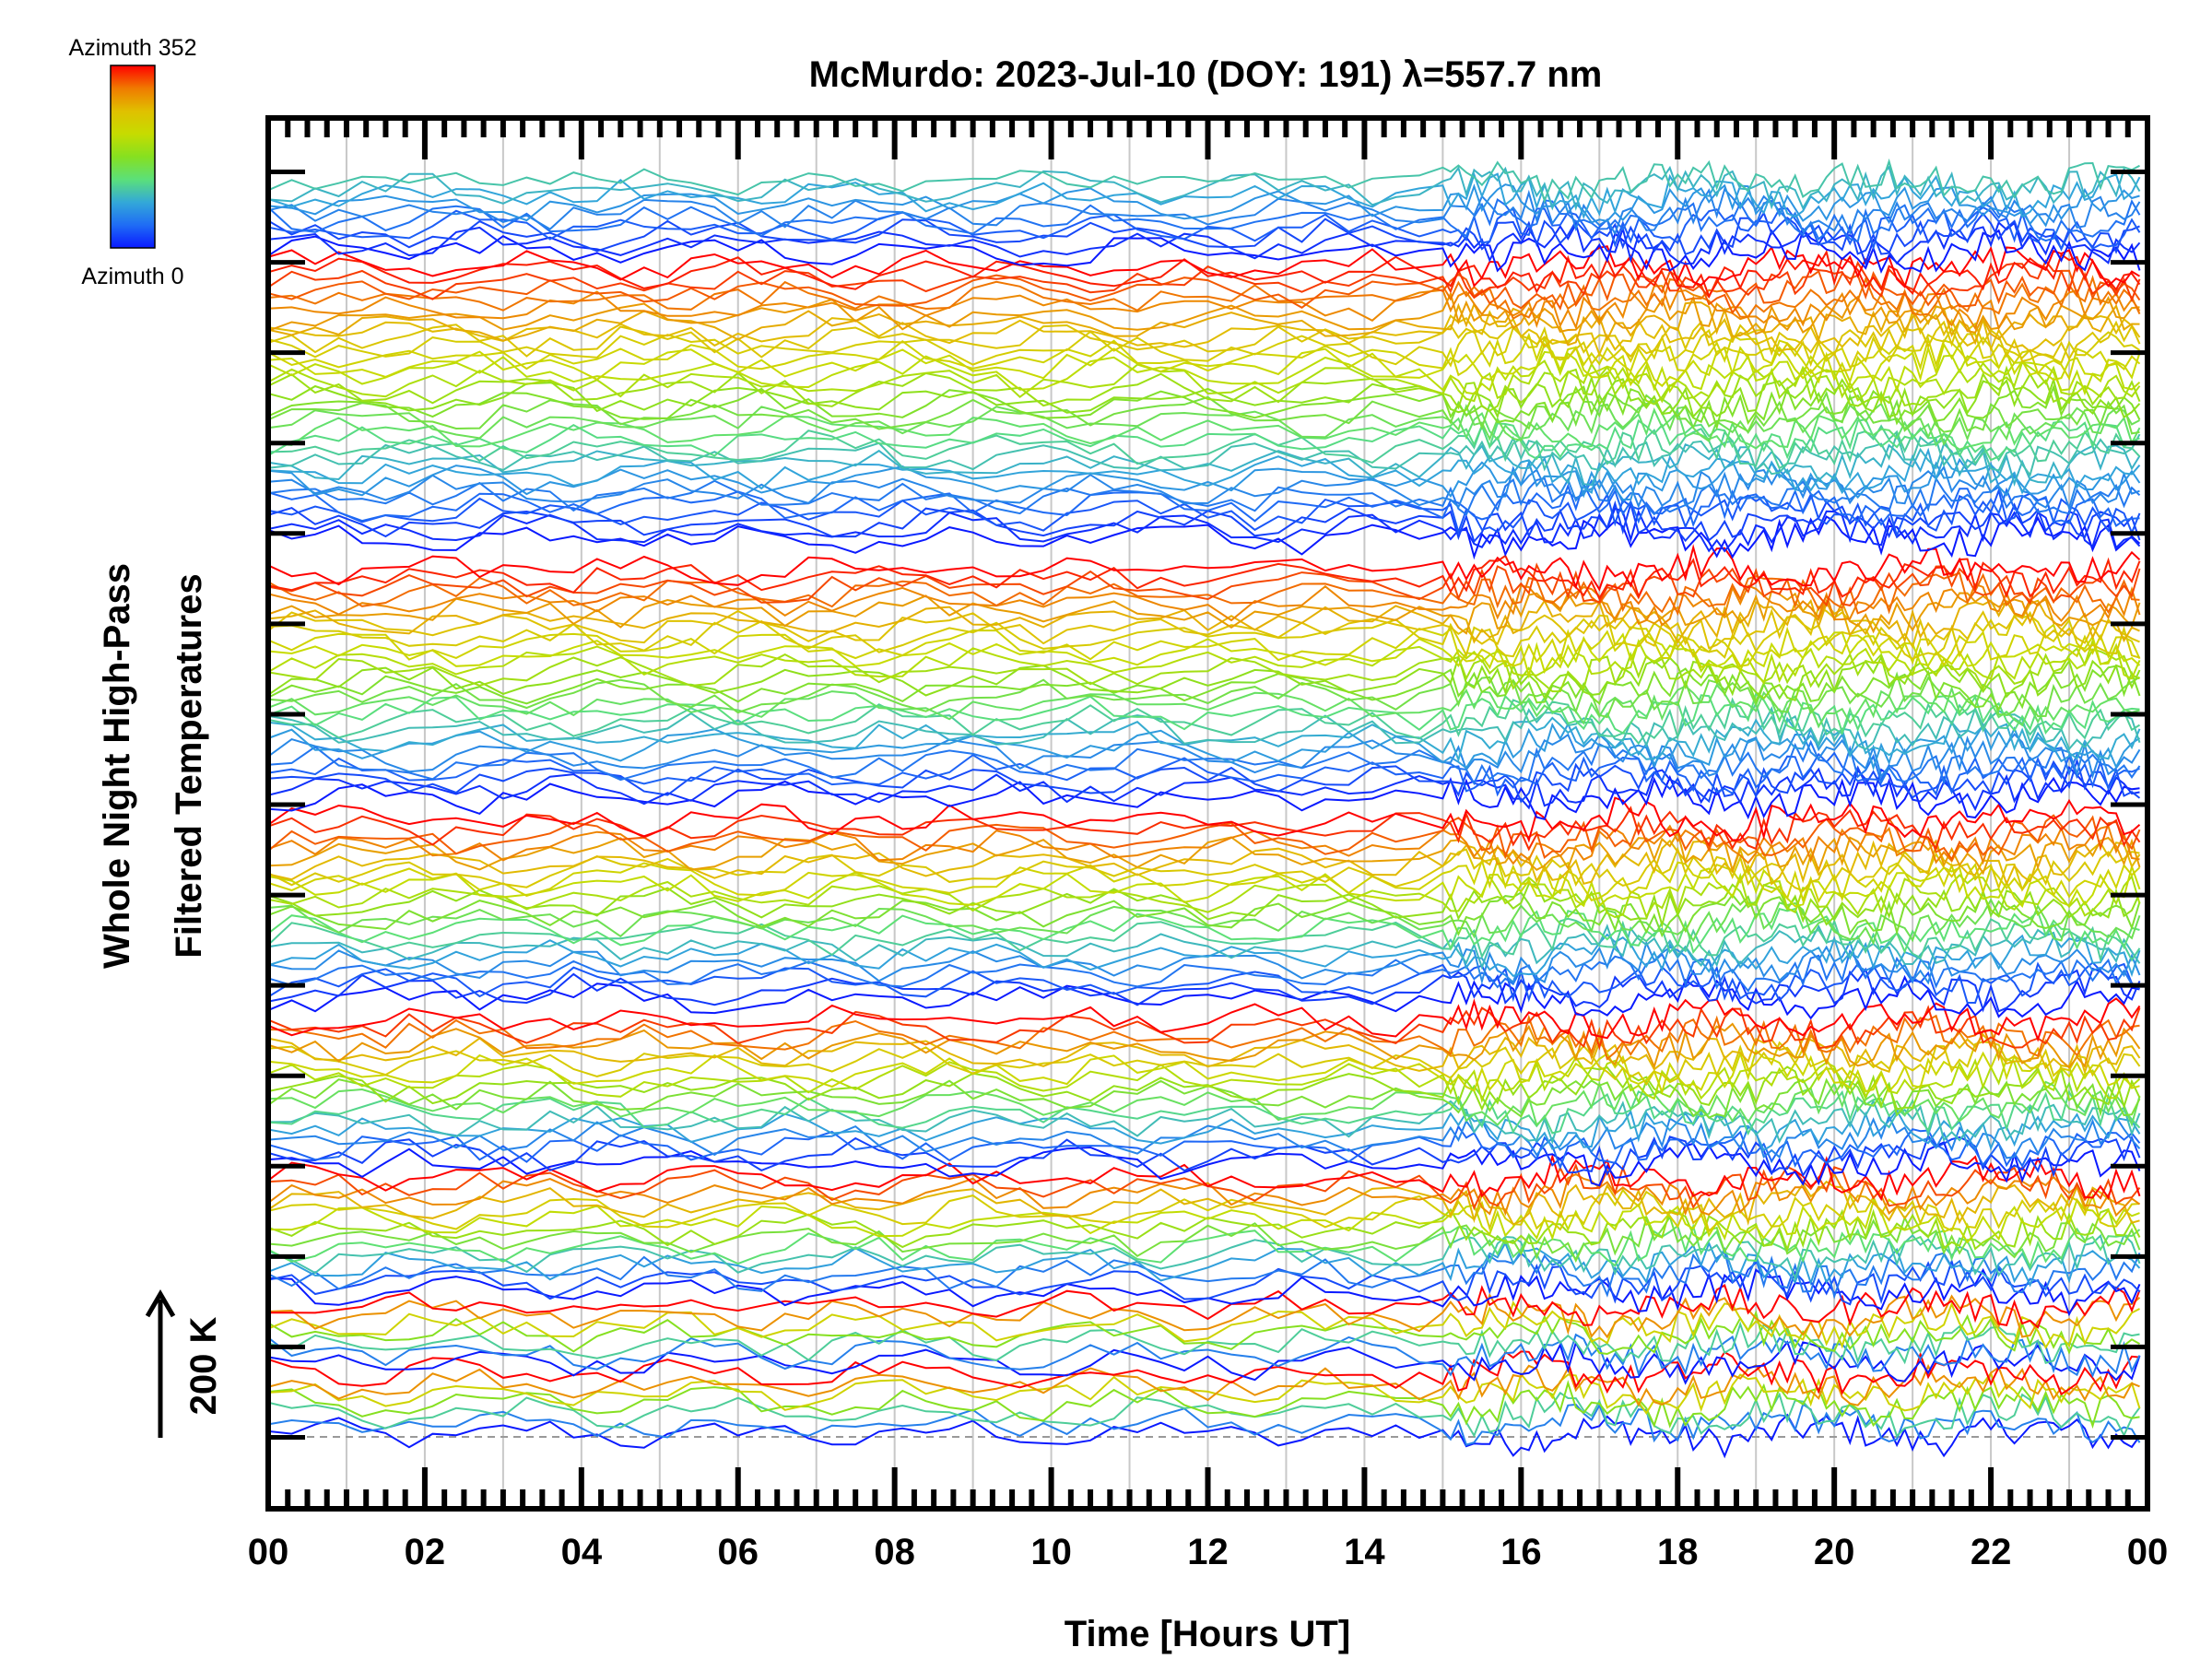  I want to click on trace-ring5-az318, so click(1204, 838).